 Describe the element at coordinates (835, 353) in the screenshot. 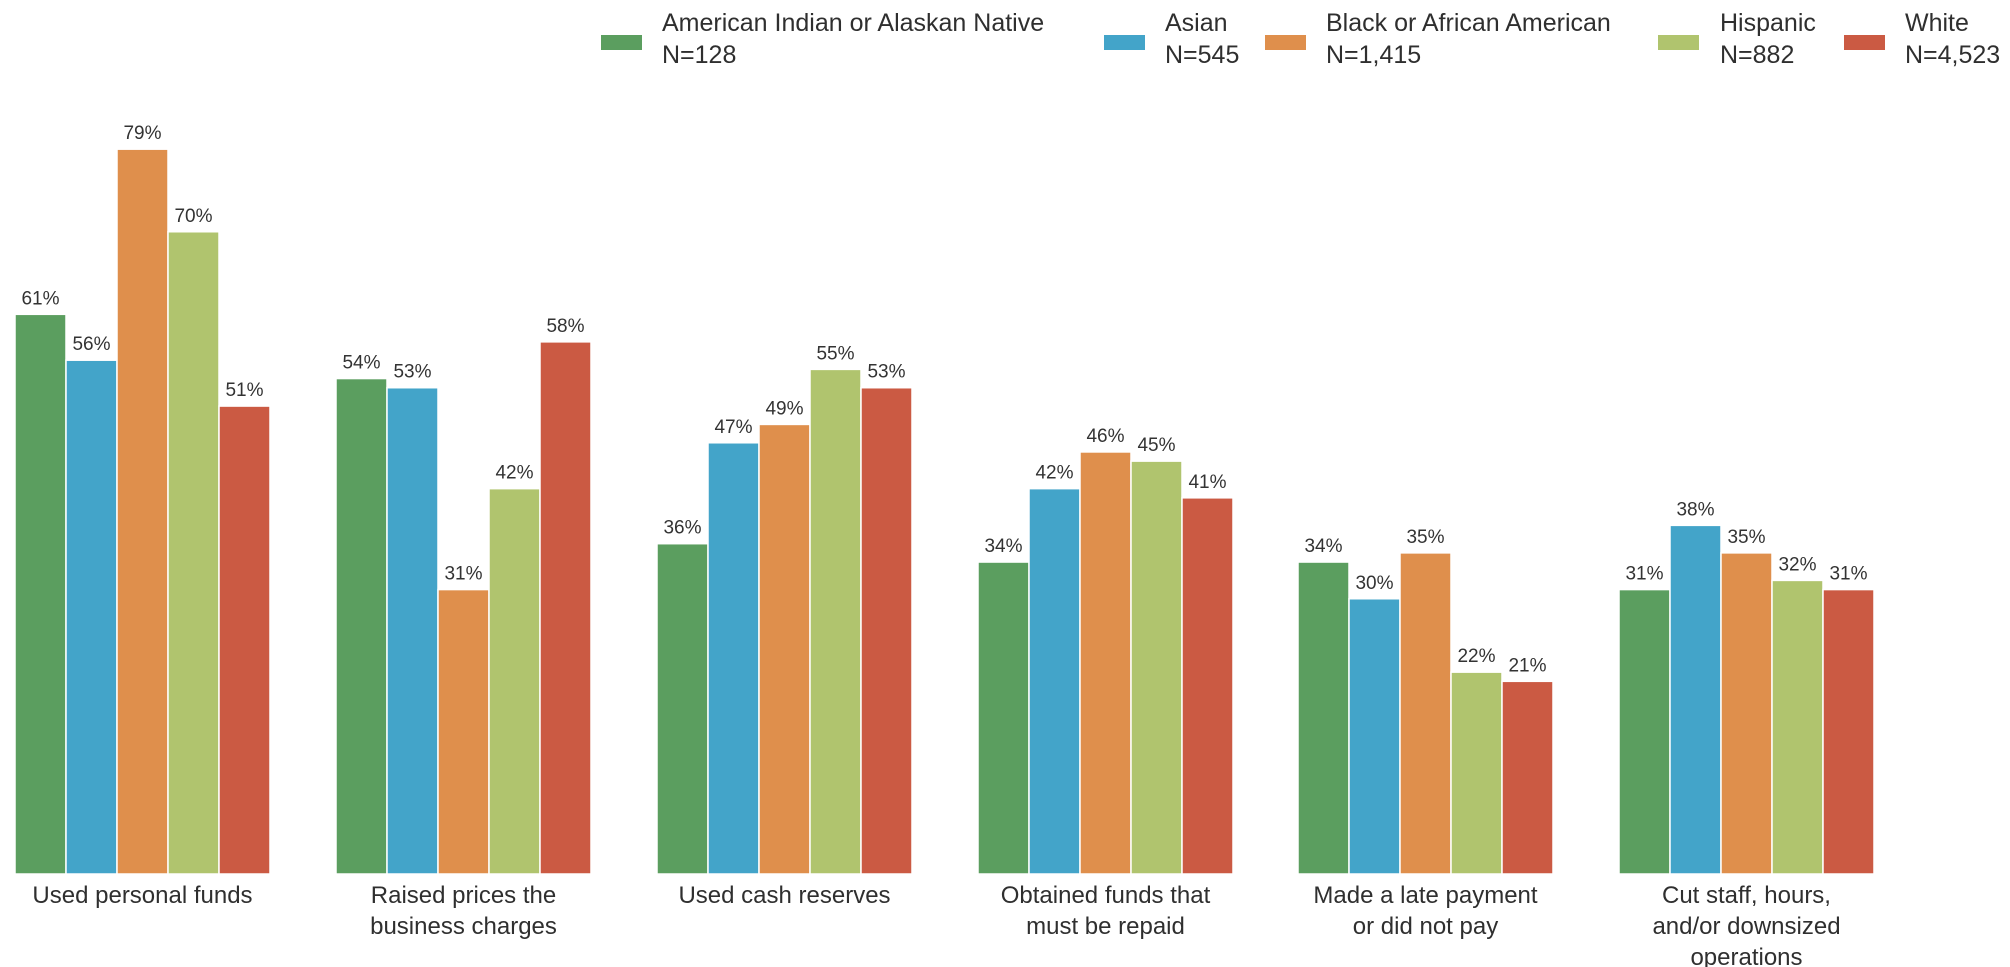

I see `data-label: 55%` at that location.